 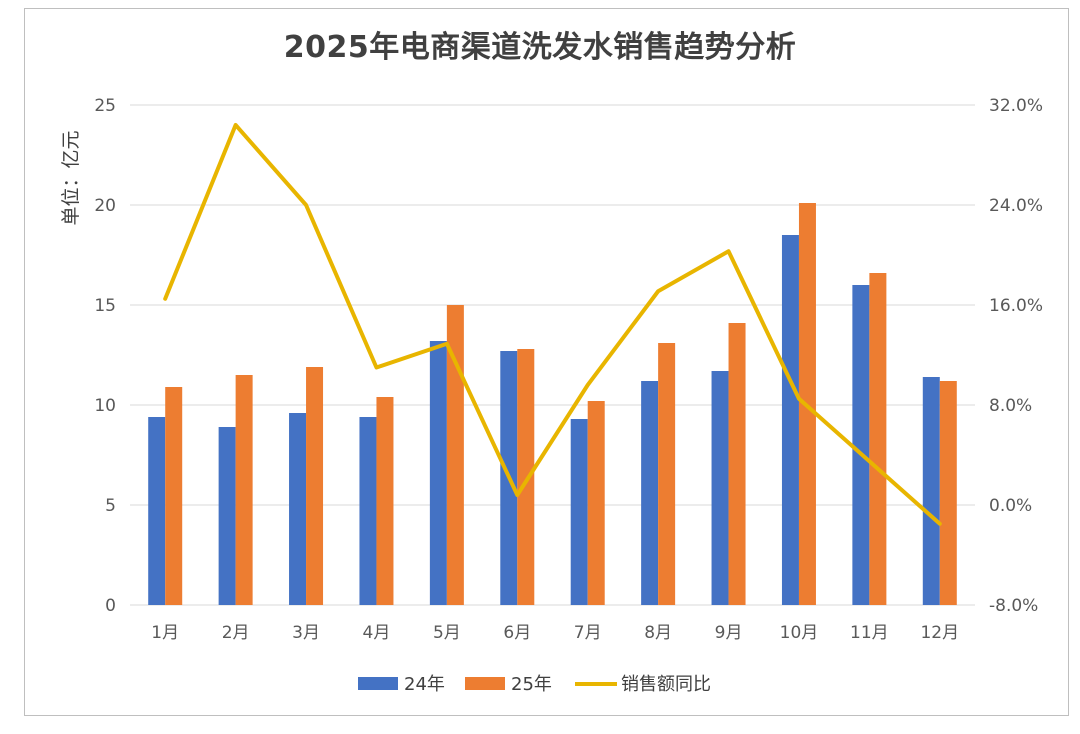 What do you see at coordinates (424, 684) in the screenshot?
I see `legend-label: 24年` at bounding box center [424, 684].